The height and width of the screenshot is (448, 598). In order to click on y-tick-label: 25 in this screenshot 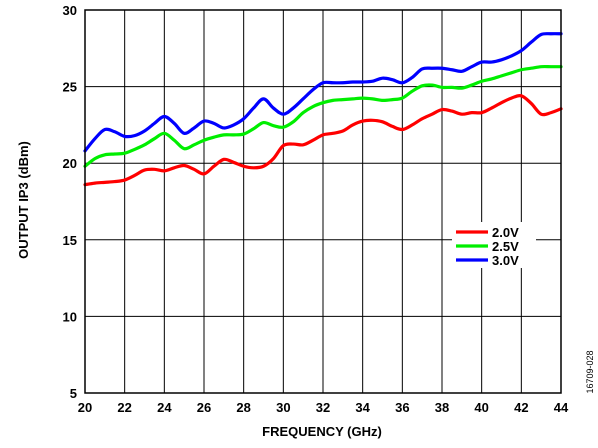, I will do `click(70, 87)`.